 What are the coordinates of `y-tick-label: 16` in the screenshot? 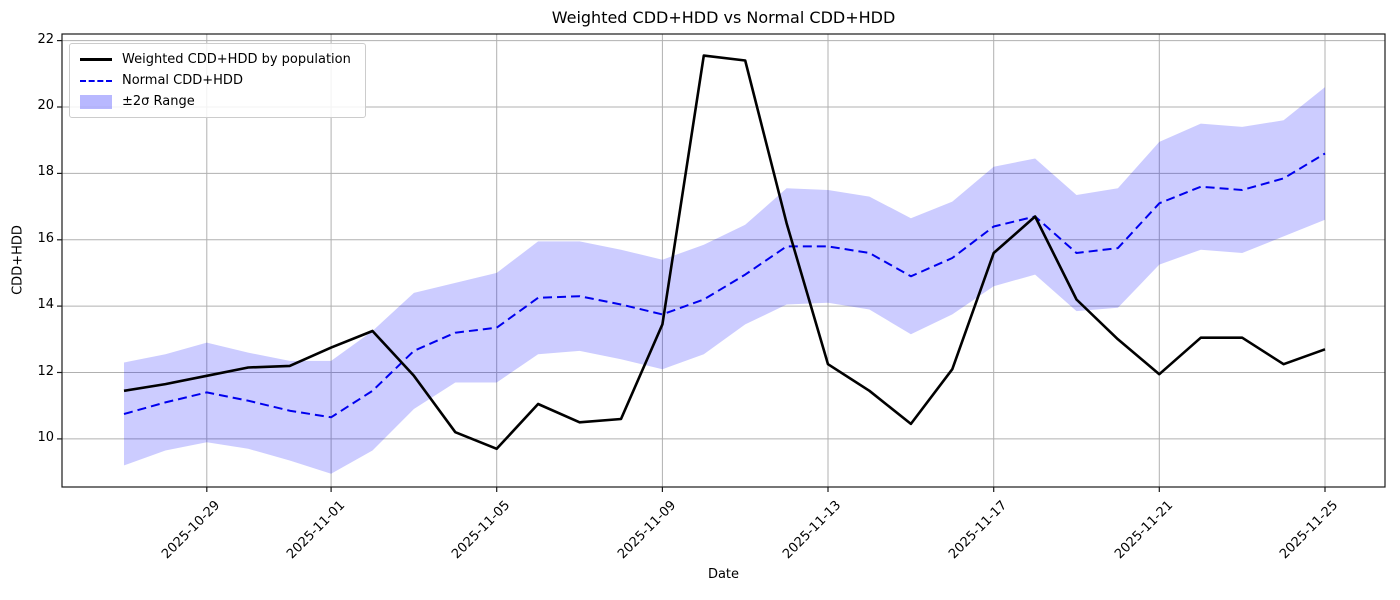 It's located at (45, 238).